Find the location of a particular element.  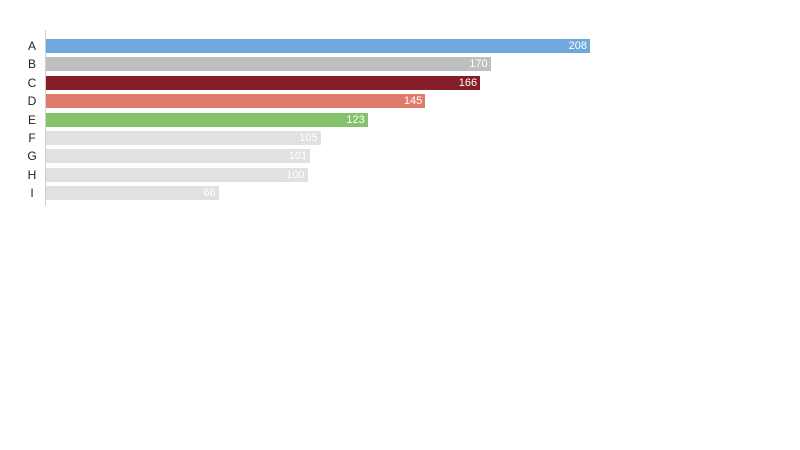

value-label: 208 is located at coordinates (577, 46).